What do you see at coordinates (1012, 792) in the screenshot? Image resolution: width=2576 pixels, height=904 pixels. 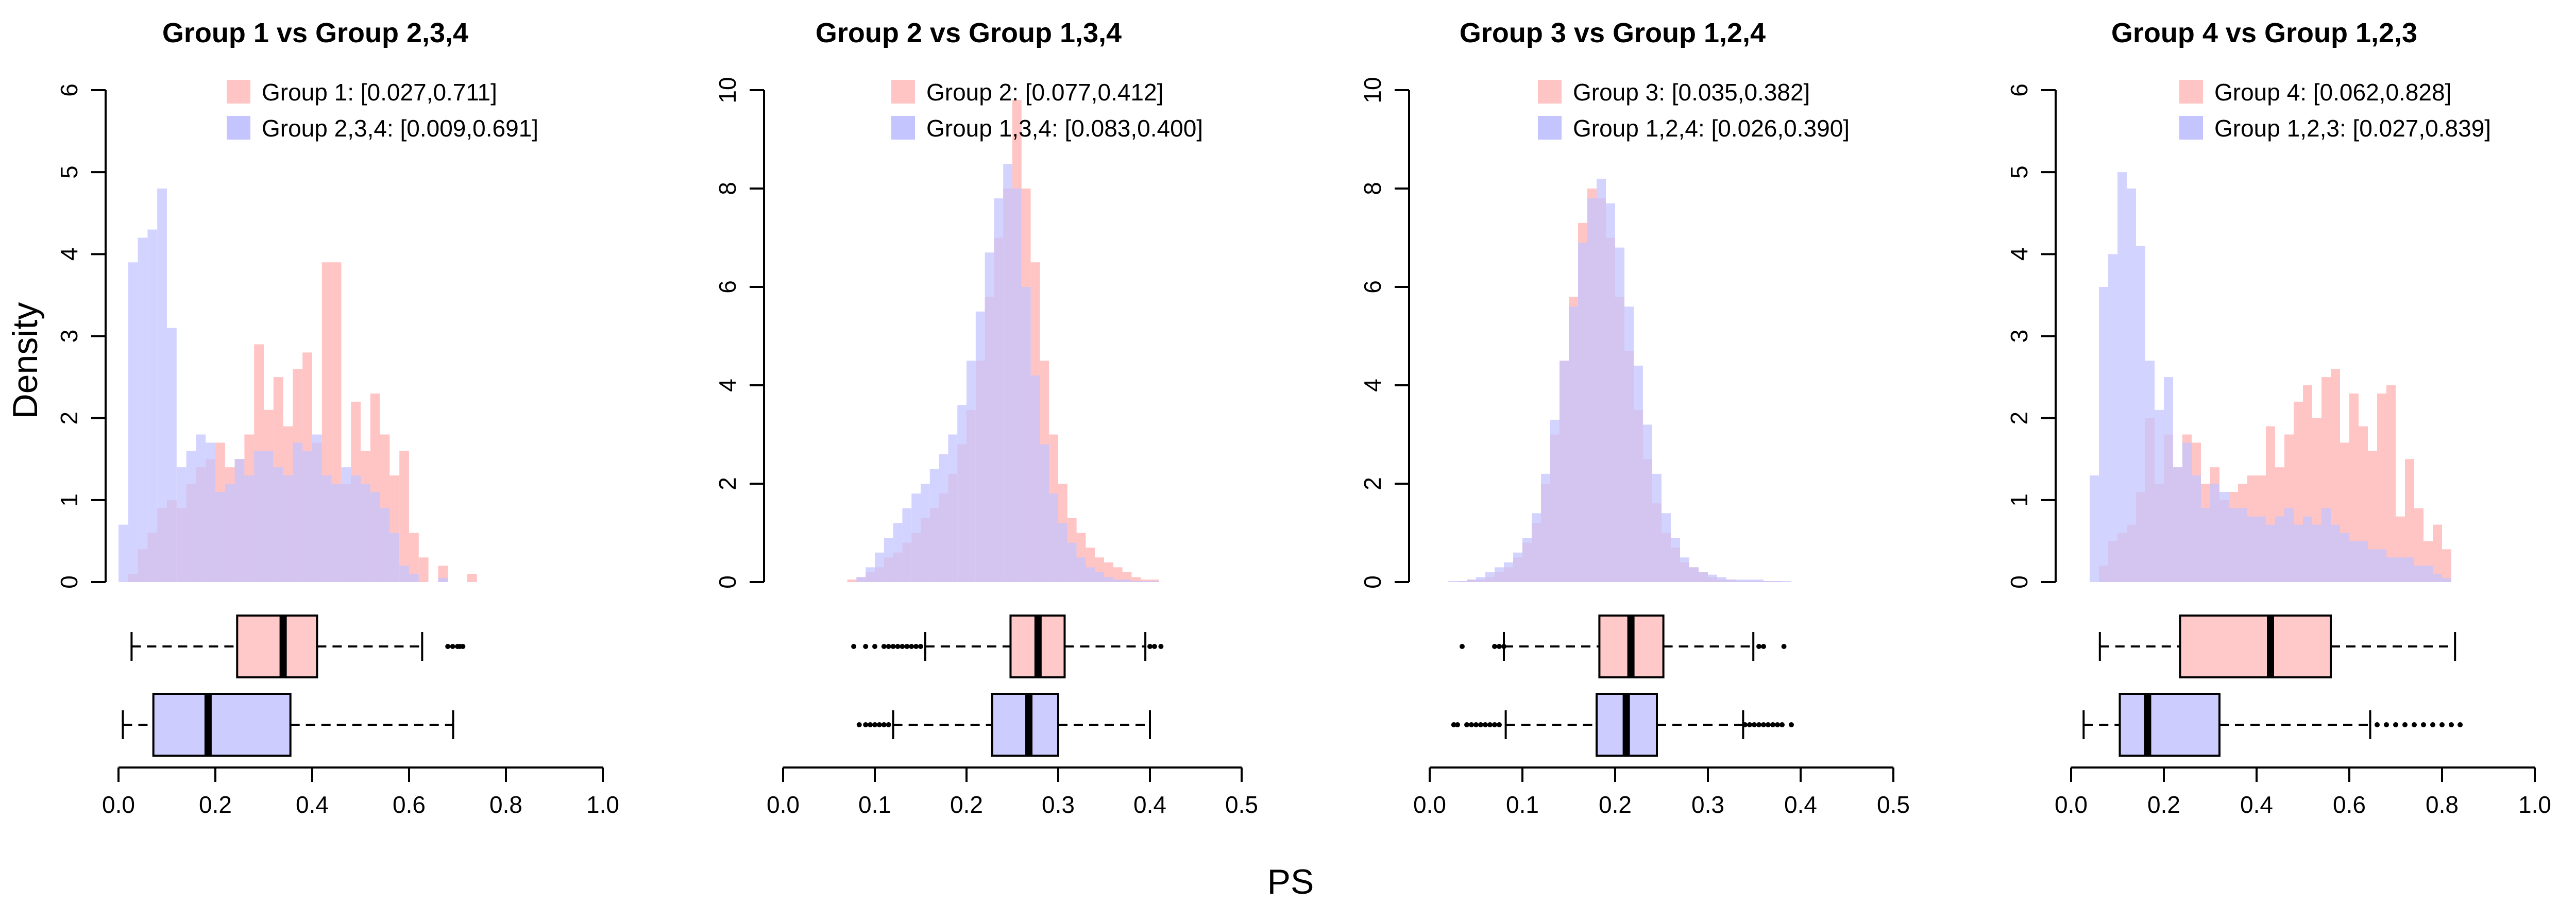 I see `x-axis: 0.0 0.1 0.2 0.3 0.4 0.5` at bounding box center [1012, 792].